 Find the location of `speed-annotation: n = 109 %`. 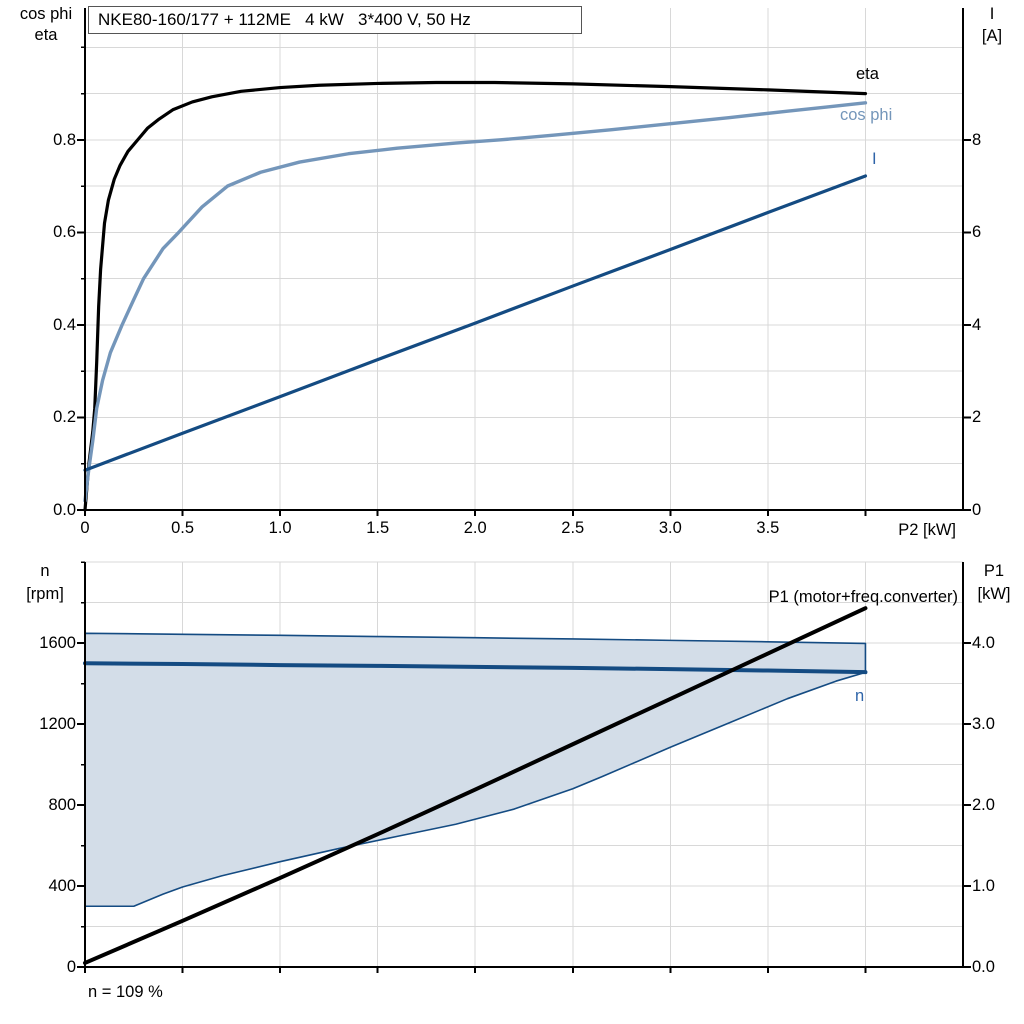

speed-annotation: n = 109 % is located at coordinates (125, 992).